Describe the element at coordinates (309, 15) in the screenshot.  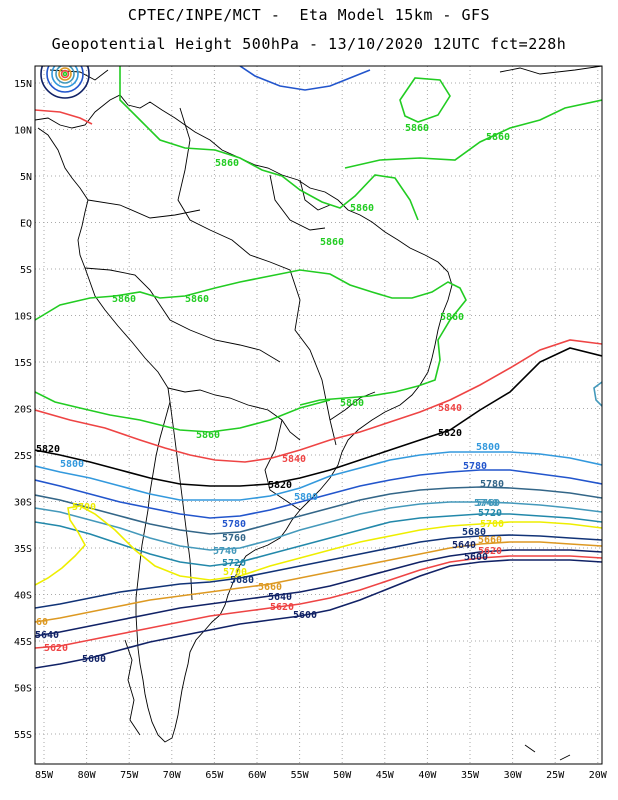
I see `map-title: CPTEC/INPE/MCT - Eta Model 15km - GFS` at that location.